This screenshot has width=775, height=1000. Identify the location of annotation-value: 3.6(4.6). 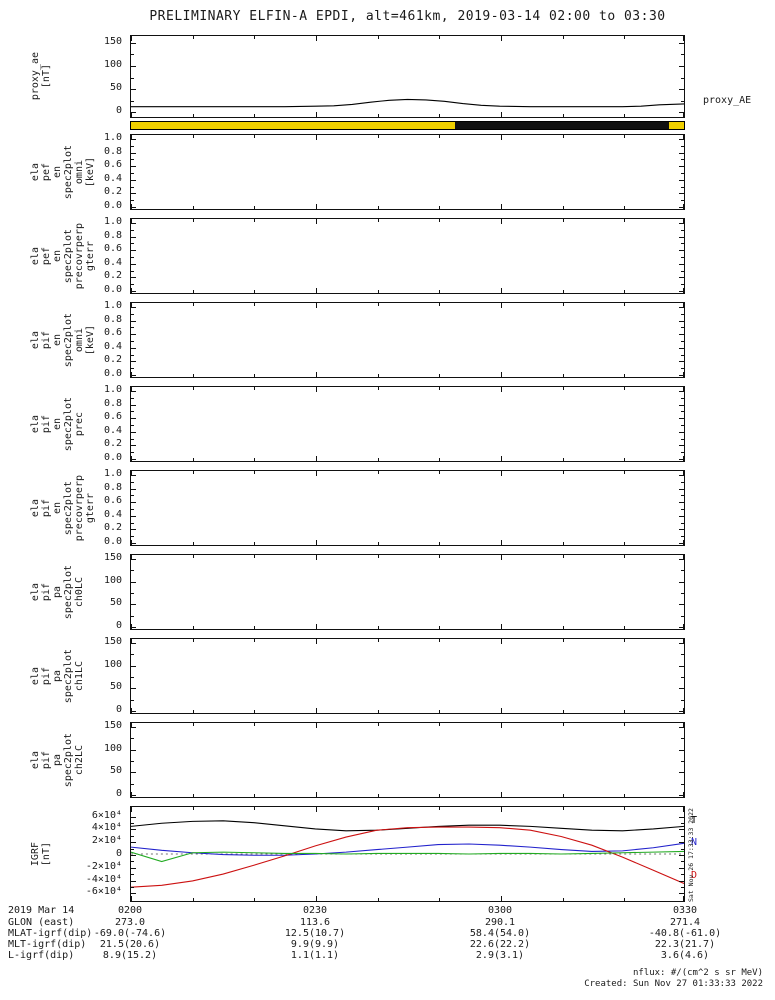
(685, 955).